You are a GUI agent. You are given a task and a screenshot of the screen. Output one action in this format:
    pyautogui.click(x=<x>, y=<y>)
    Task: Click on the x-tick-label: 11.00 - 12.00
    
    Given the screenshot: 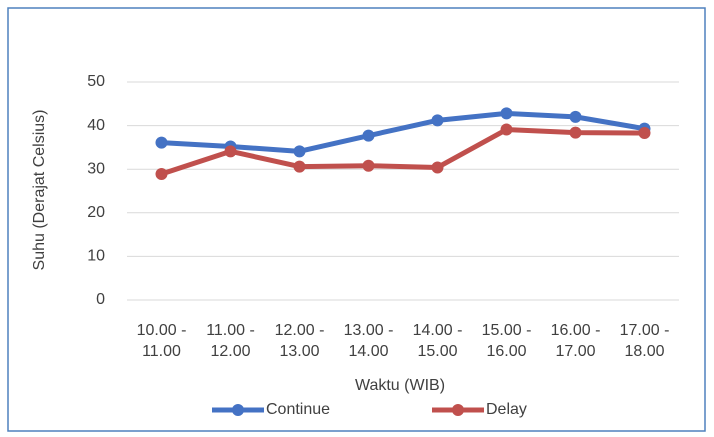 What is the action you would take?
    pyautogui.click(x=230, y=341)
    